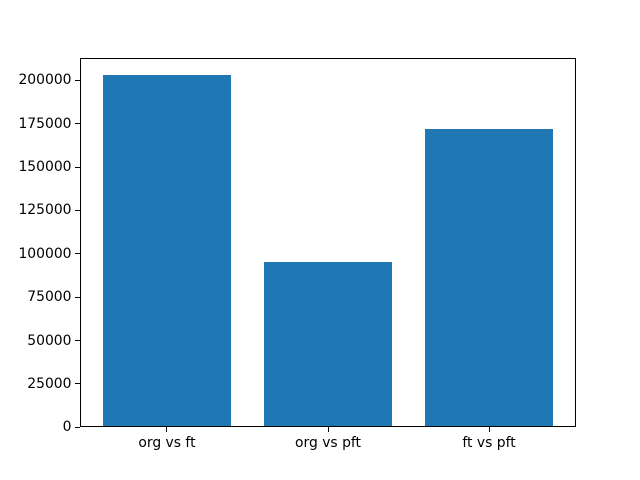  Describe the element at coordinates (45, 167) in the screenshot. I see `y-tick-label: 150000` at that location.